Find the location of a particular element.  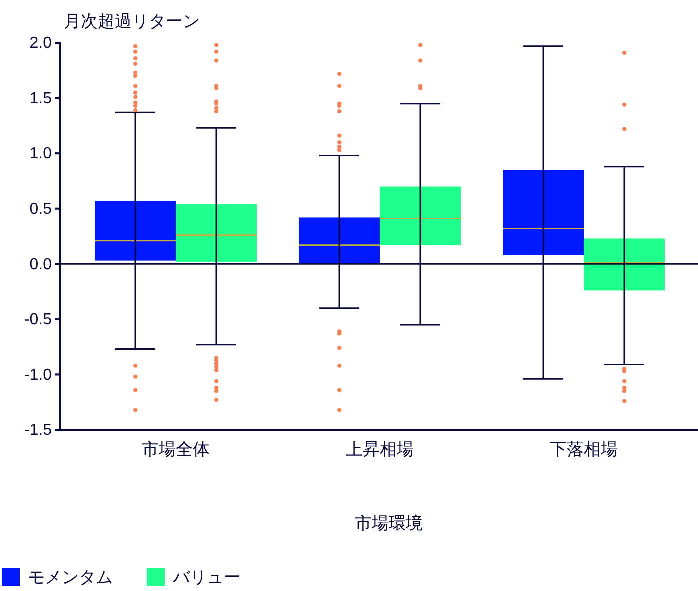

legend-label: モメンタム is located at coordinates (70, 578).